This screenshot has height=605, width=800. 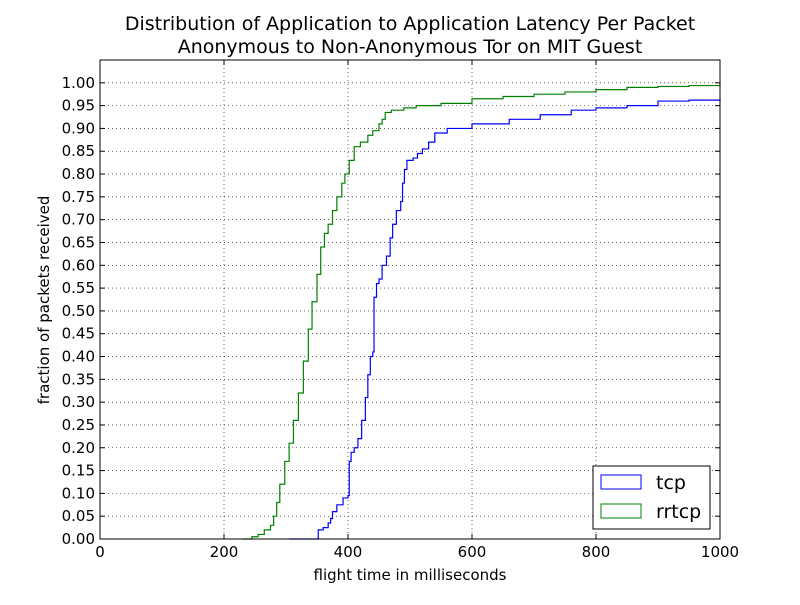 I want to click on y-tick-label: 0.10, so click(x=78, y=493).